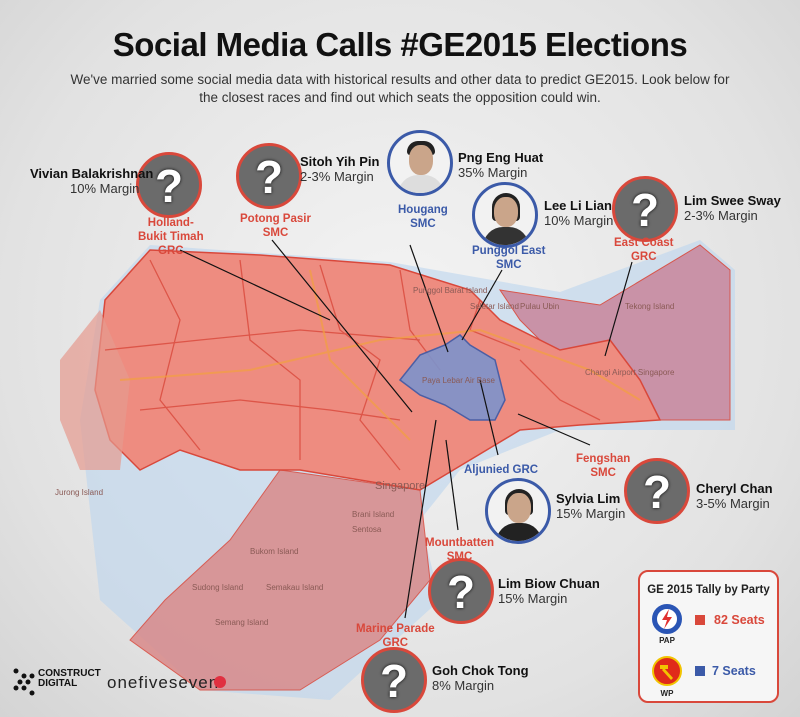 The height and width of the screenshot is (717, 800). I want to click on wp-logo-icon, so click(667, 671).